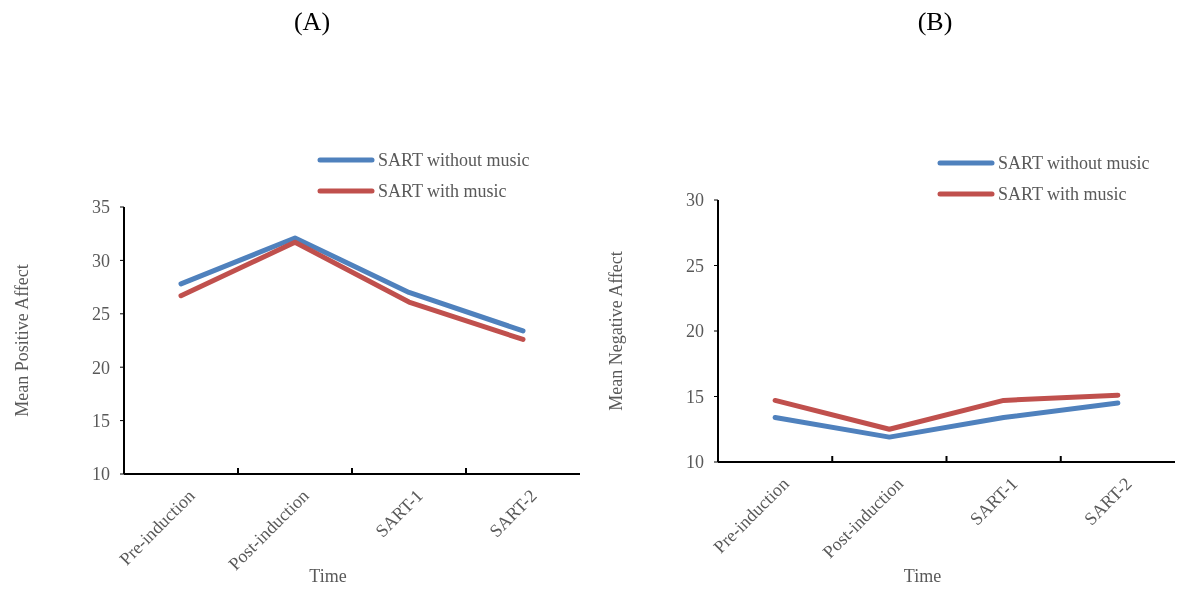 This screenshot has width=1187, height=598. Describe the element at coordinates (22, 340) in the screenshot. I see `y-axis-title: Mean Positive Affect` at that location.